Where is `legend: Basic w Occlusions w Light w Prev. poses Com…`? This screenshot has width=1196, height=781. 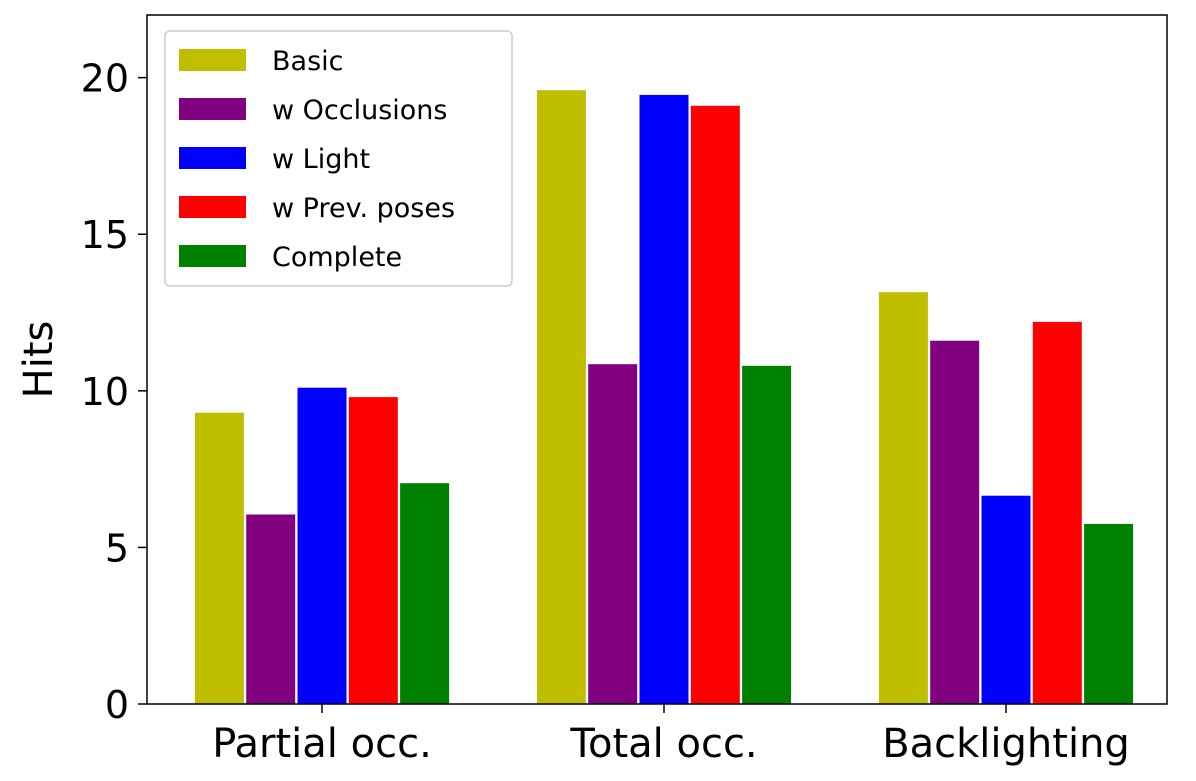
legend: Basic w Occlusions w Light w Prev. poses Com… is located at coordinates (338, 158).